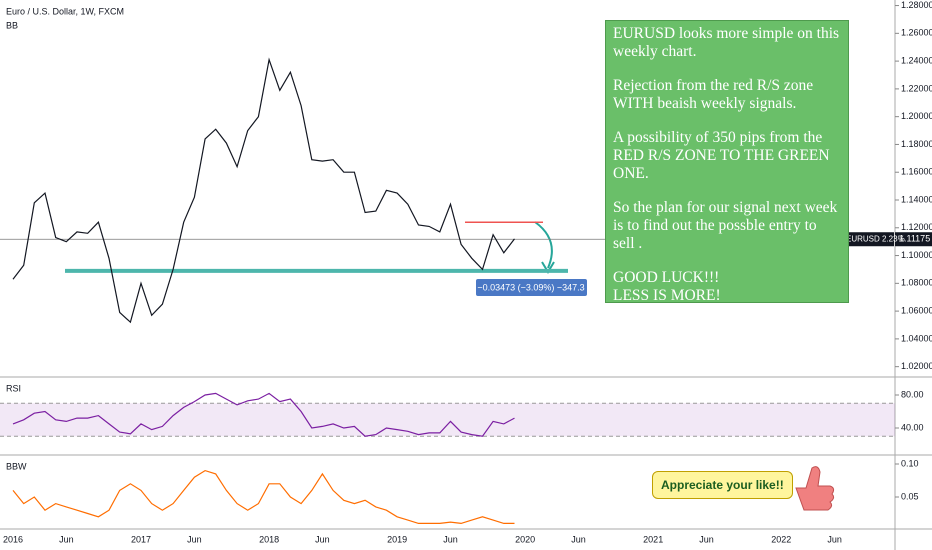 Image resolution: width=932 pixels, height=550 pixels. I want to click on y-tick-label: 0.05, so click(910, 496).